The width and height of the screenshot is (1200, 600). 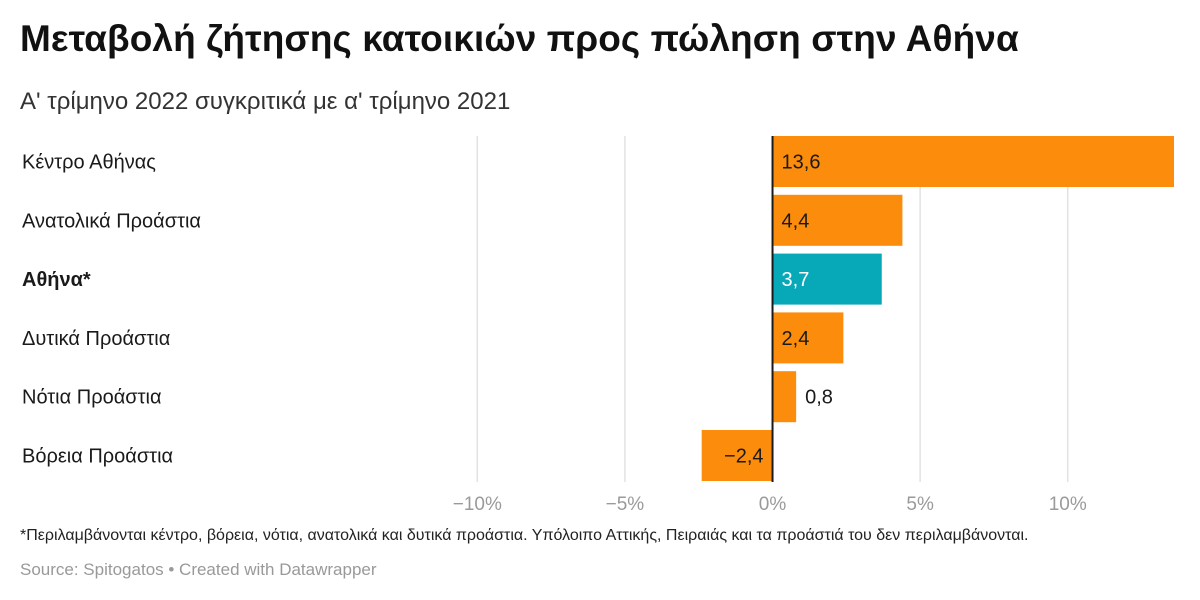 I want to click on value-label: 3,7, so click(x=796, y=280).